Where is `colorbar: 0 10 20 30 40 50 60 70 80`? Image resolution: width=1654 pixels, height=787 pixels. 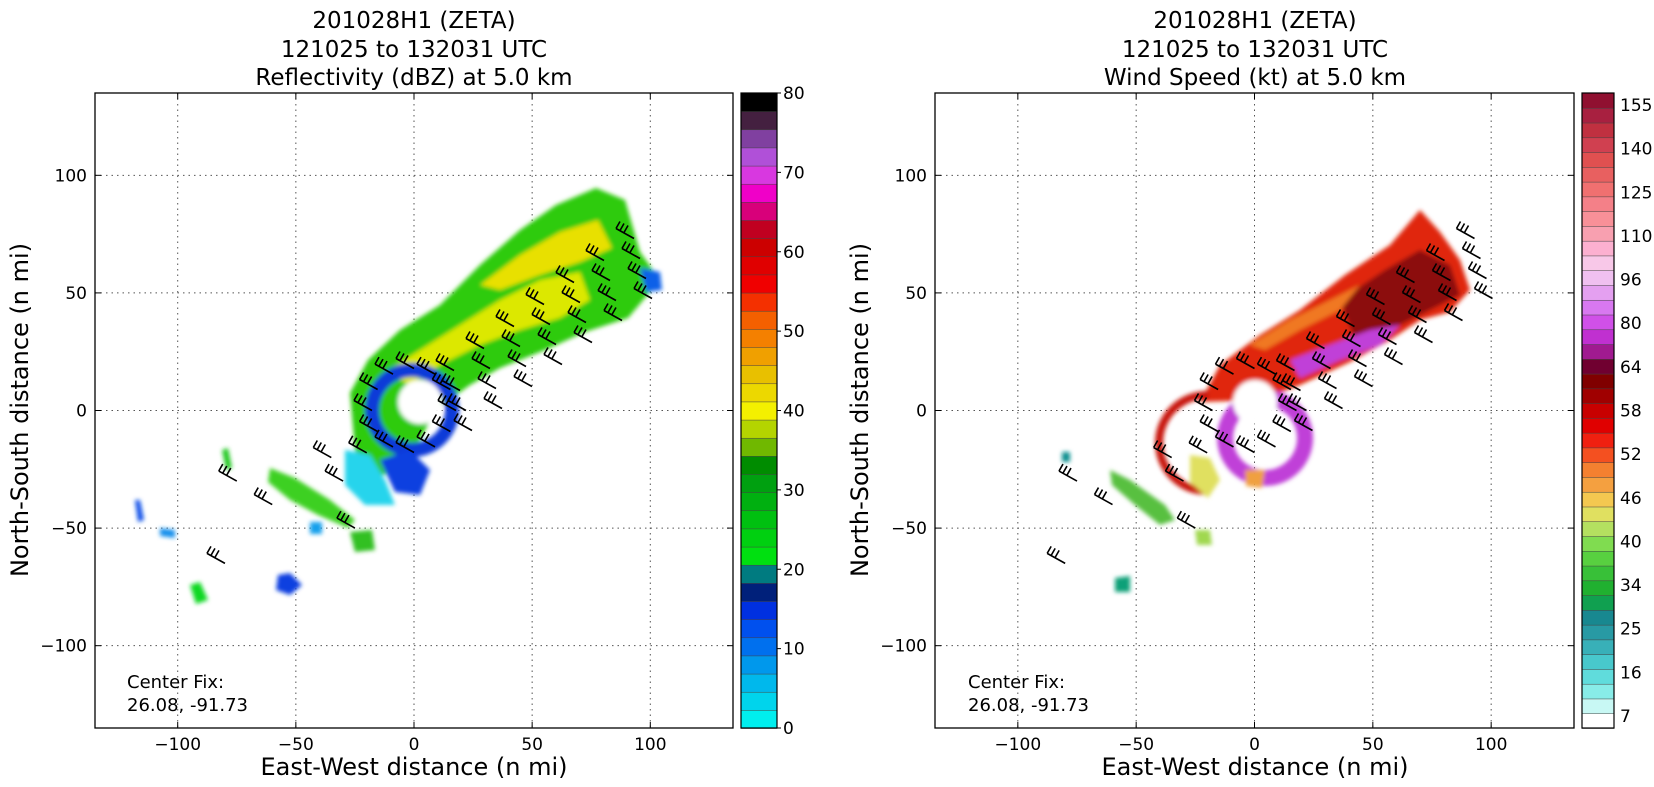
colorbar: 0 10 20 30 40 50 60 70 80 is located at coordinates (772, 411).